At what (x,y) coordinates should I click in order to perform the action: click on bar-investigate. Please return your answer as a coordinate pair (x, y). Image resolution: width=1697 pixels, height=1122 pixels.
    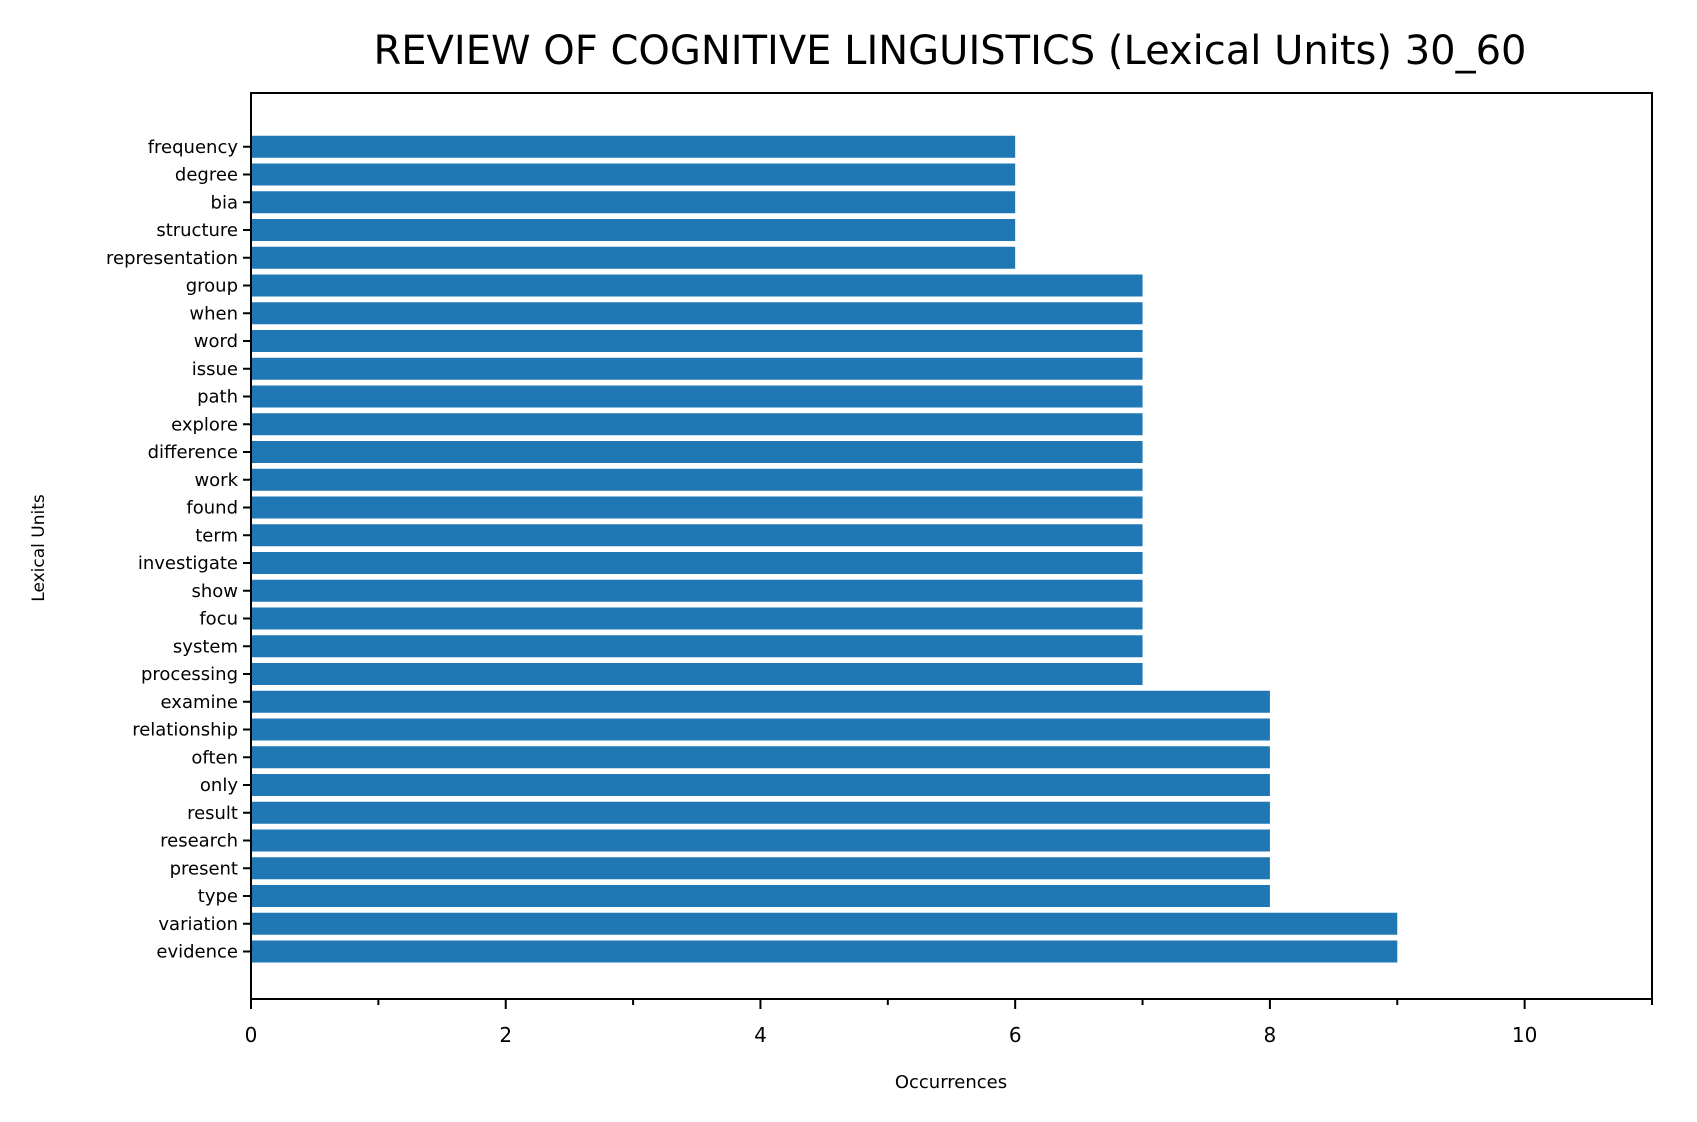
    Looking at the image, I should click on (697, 563).